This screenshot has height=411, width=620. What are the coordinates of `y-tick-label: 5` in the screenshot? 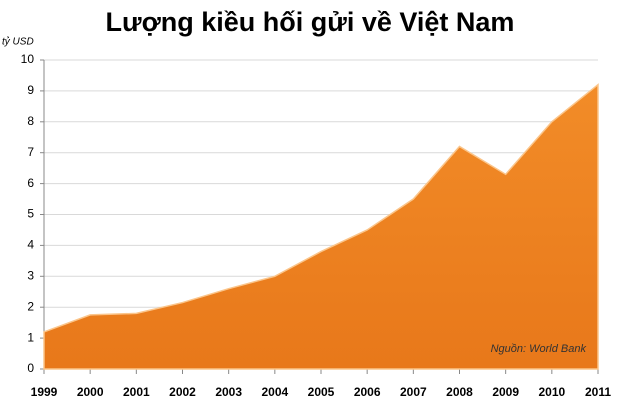 It's located at (30, 214).